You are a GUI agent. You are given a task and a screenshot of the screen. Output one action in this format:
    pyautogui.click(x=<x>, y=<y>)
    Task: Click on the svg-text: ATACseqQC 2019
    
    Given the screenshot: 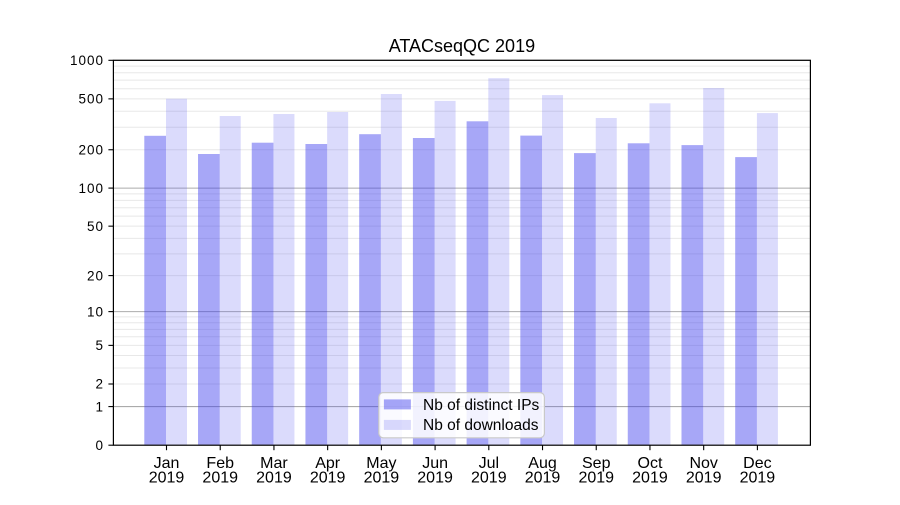 What is the action you would take?
    pyautogui.click(x=462, y=46)
    